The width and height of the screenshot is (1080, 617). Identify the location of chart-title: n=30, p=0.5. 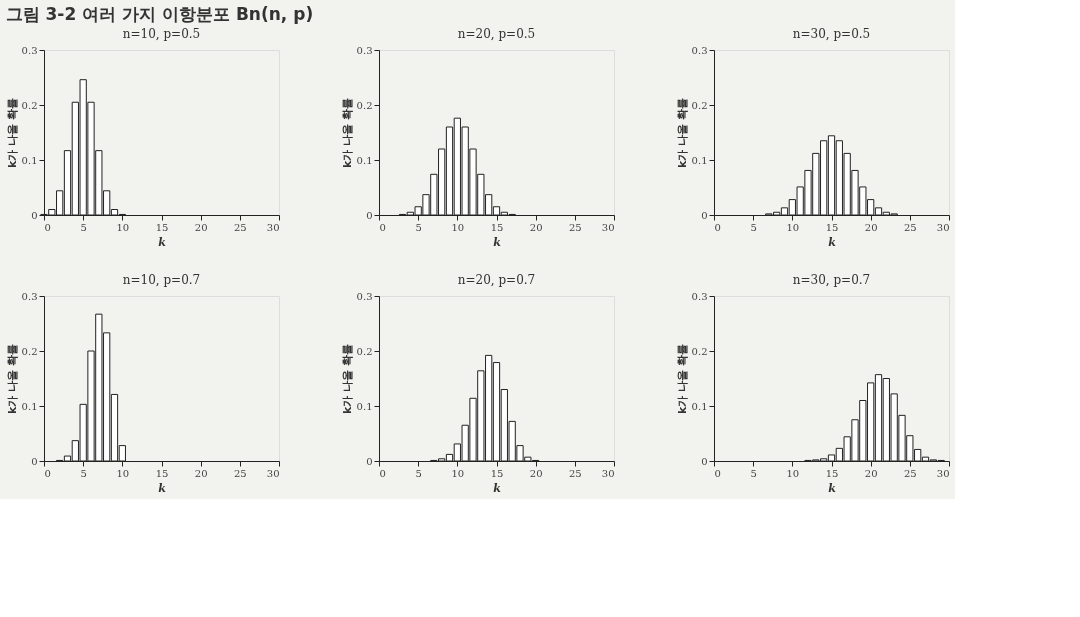
(831, 34).